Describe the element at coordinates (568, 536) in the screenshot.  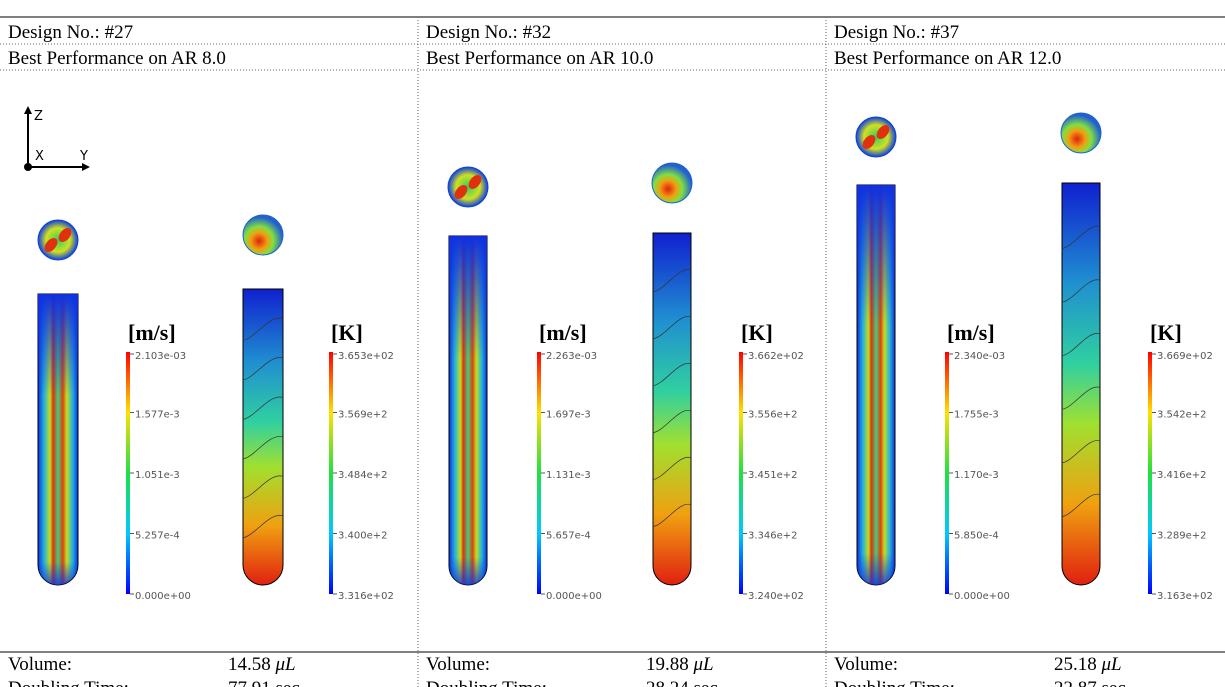
I see `colorbar-label: 5.657e-4` at that location.